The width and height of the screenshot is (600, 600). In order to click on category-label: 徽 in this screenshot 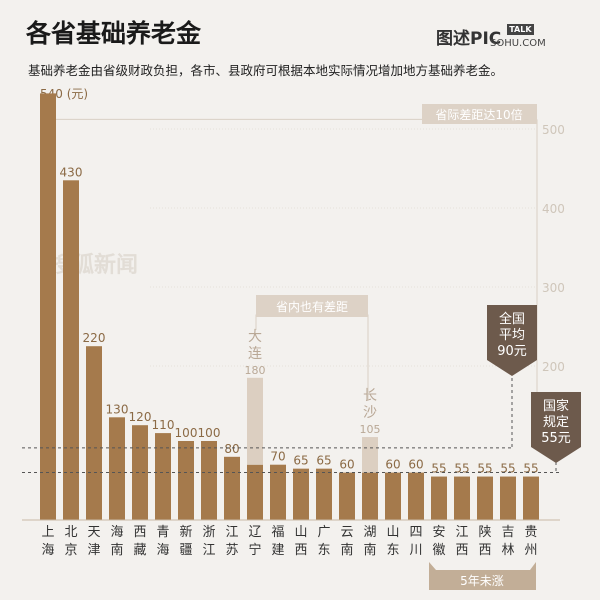, I will do `click(438, 550)`.